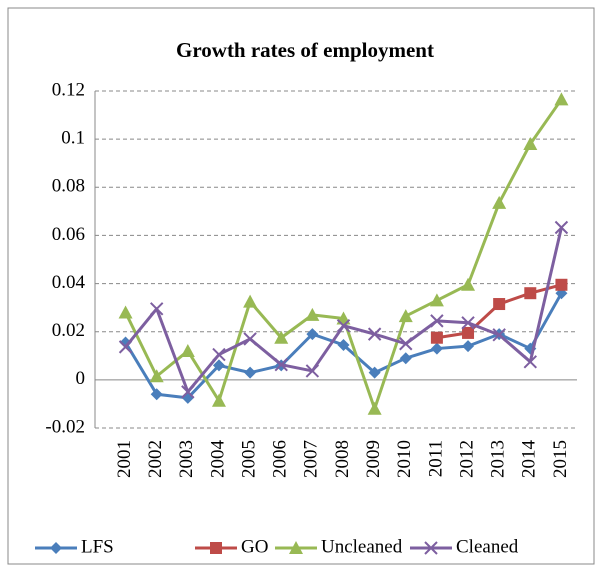 The height and width of the screenshot is (578, 601). Describe the element at coordinates (404, 459) in the screenshot. I see `x-tick-label: 2010` at that location.